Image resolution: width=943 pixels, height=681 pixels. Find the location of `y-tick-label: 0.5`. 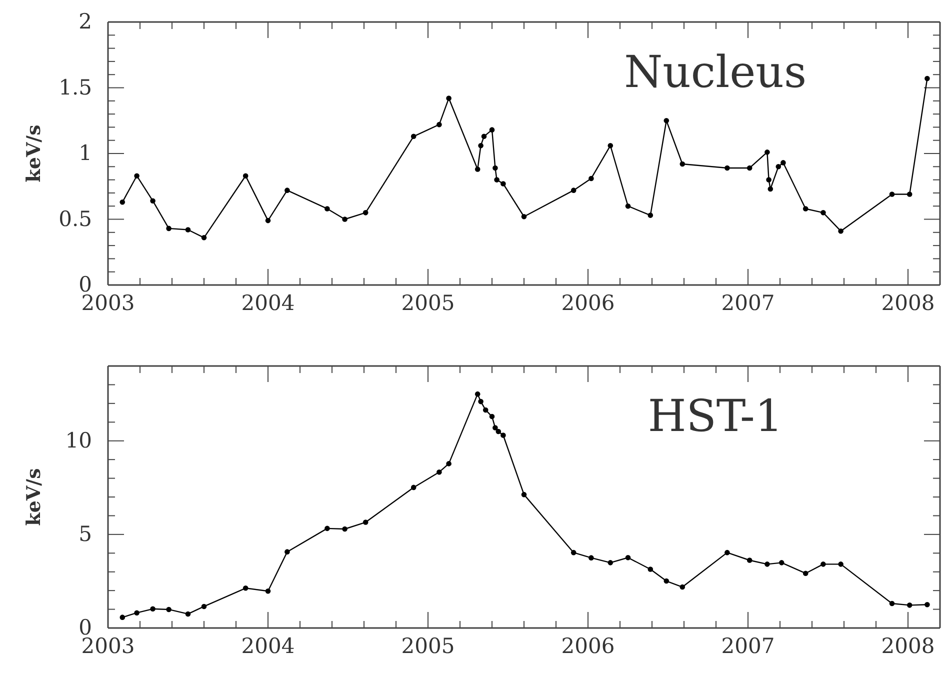

y-tick-label: 0.5 is located at coordinates (75, 218).